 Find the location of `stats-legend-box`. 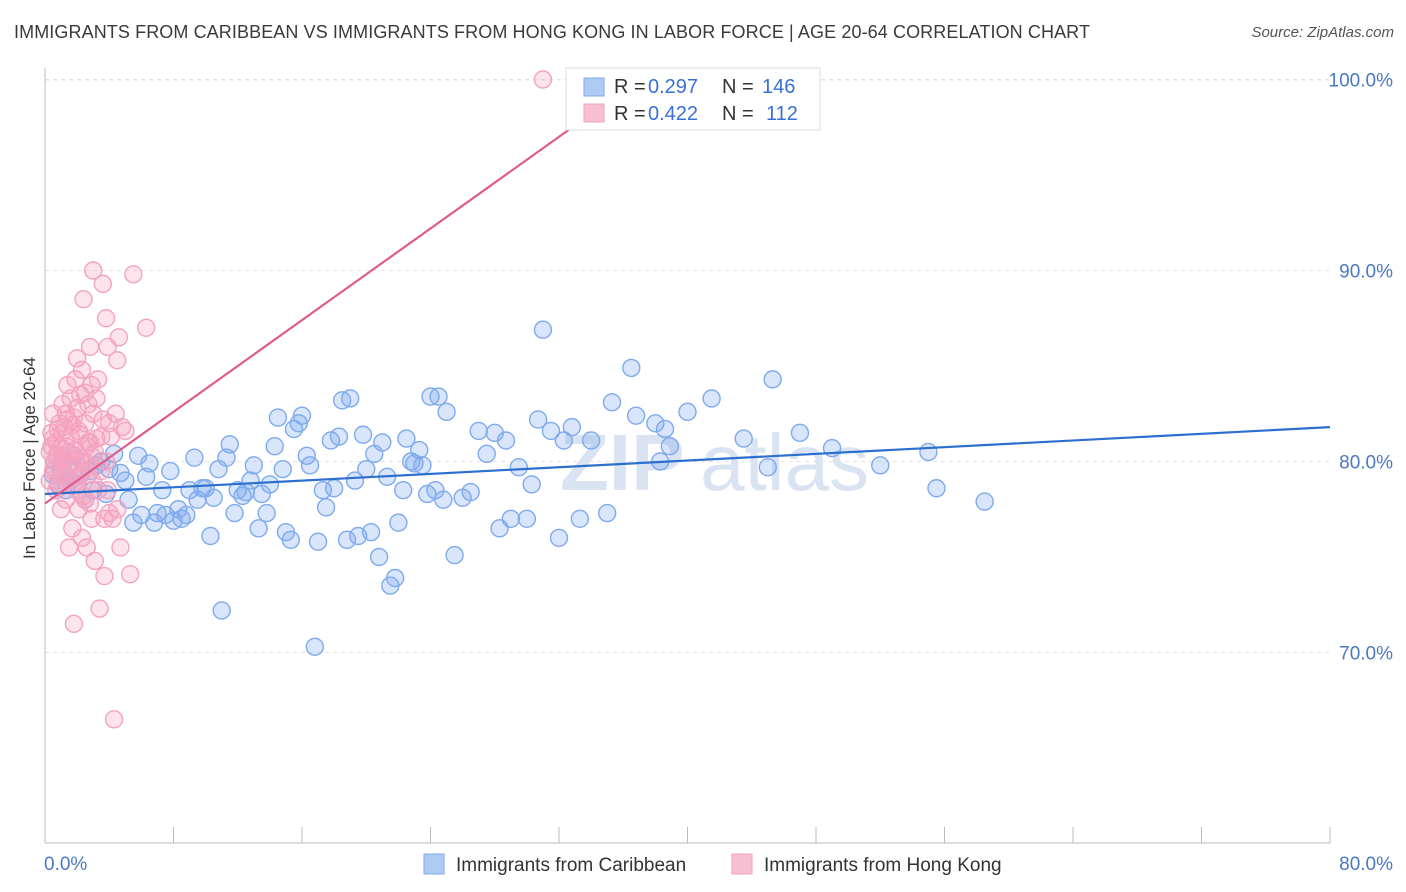

stats-legend-box is located at coordinates (693, 99).